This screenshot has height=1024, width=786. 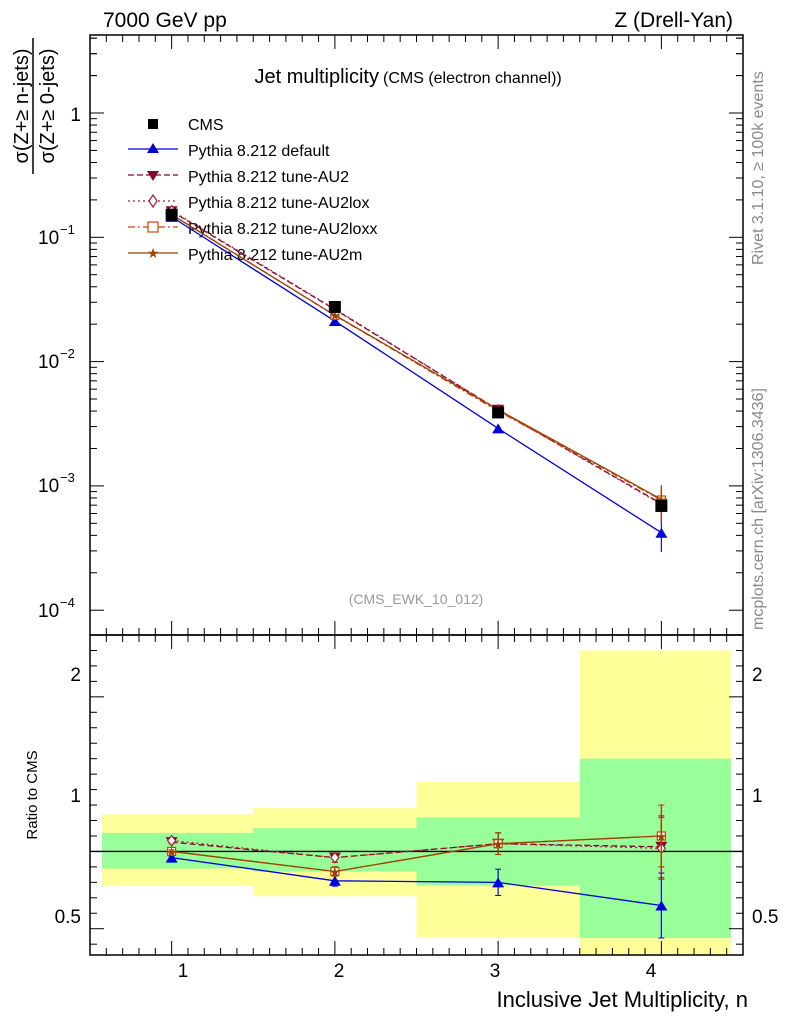 What do you see at coordinates (153, 176) in the screenshot?
I see `legend-marker-triangle-down` at bounding box center [153, 176].